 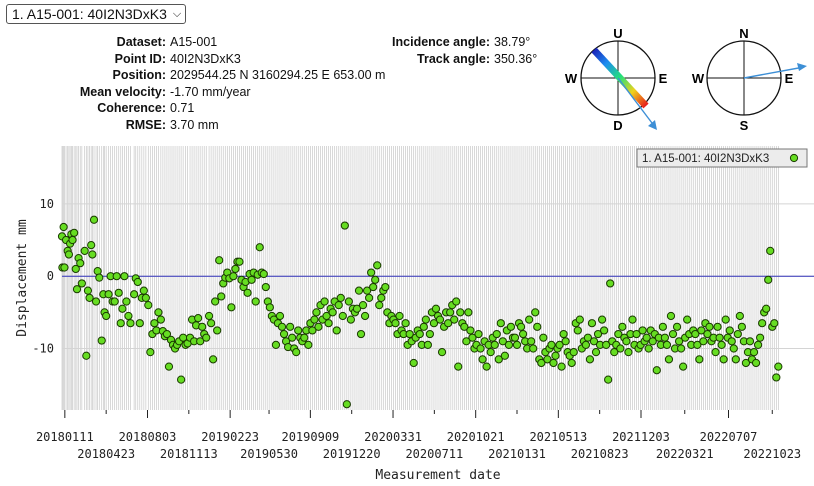 What do you see at coordinates (722, 158) in the screenshot?
I see `legend: 1. A15-001: 40I2N3DxK3` at bounding box center [722, 158].